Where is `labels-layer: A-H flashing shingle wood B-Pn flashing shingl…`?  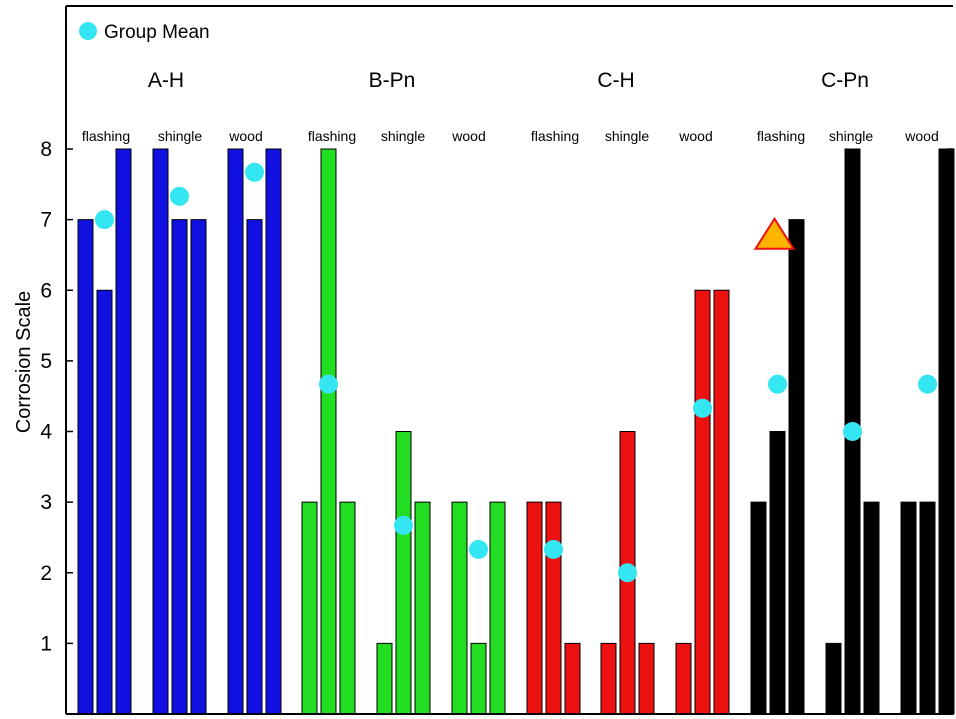
labels-layer: A-H flashing shingle wood B-Pn flashing shingl… is located at coordinates (510, 106).